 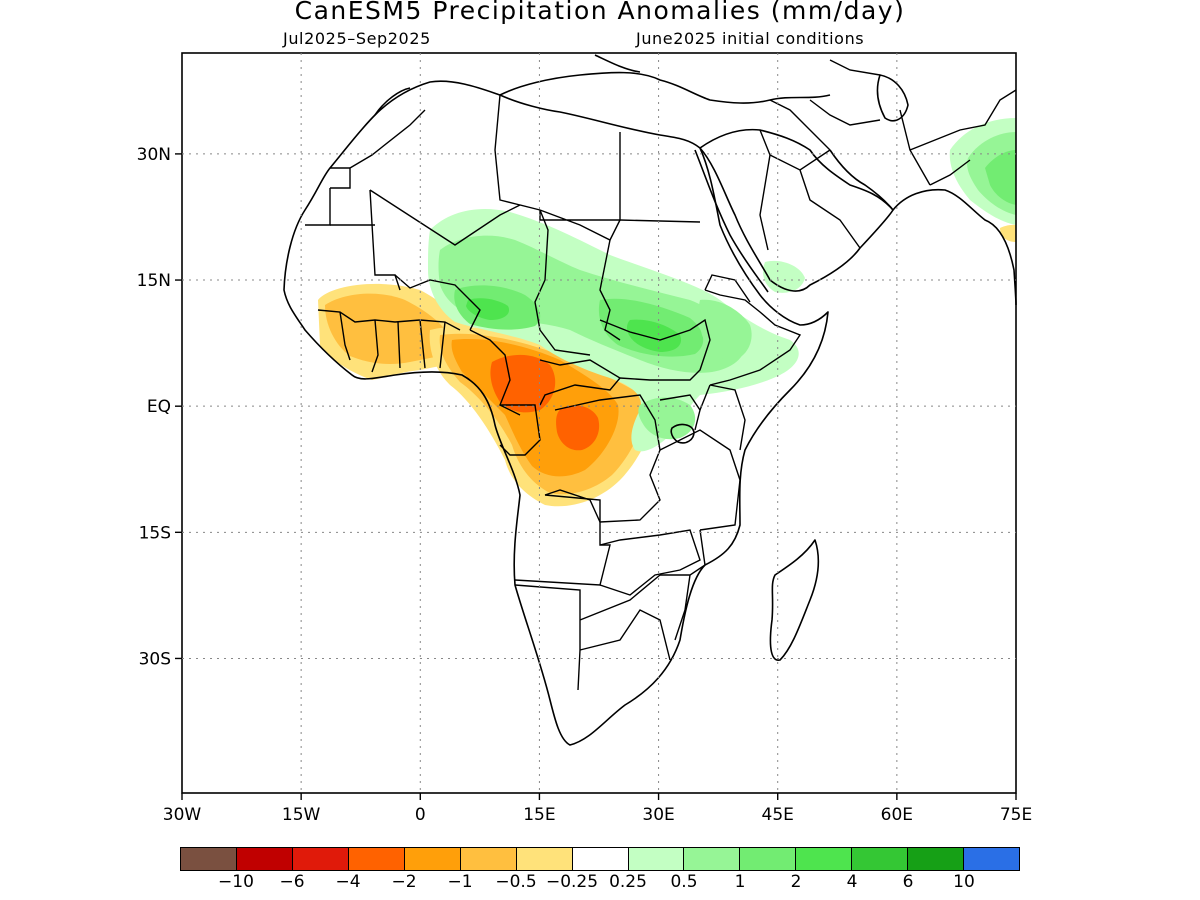 I want to click on arabia-coastline, so click(x=796, y=210).